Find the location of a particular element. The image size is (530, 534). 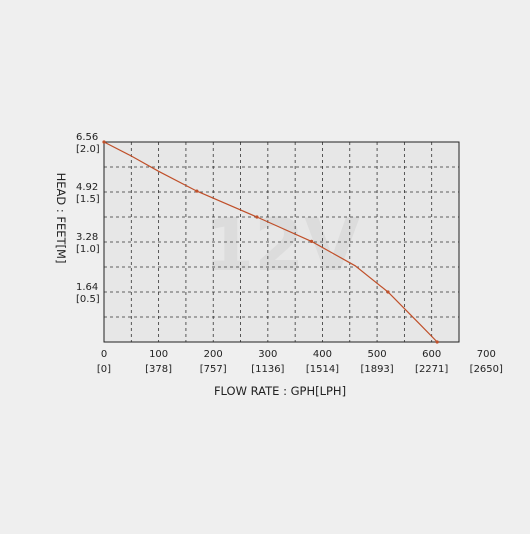

x-tick-label: 500 is located at coordinates (377, 354).